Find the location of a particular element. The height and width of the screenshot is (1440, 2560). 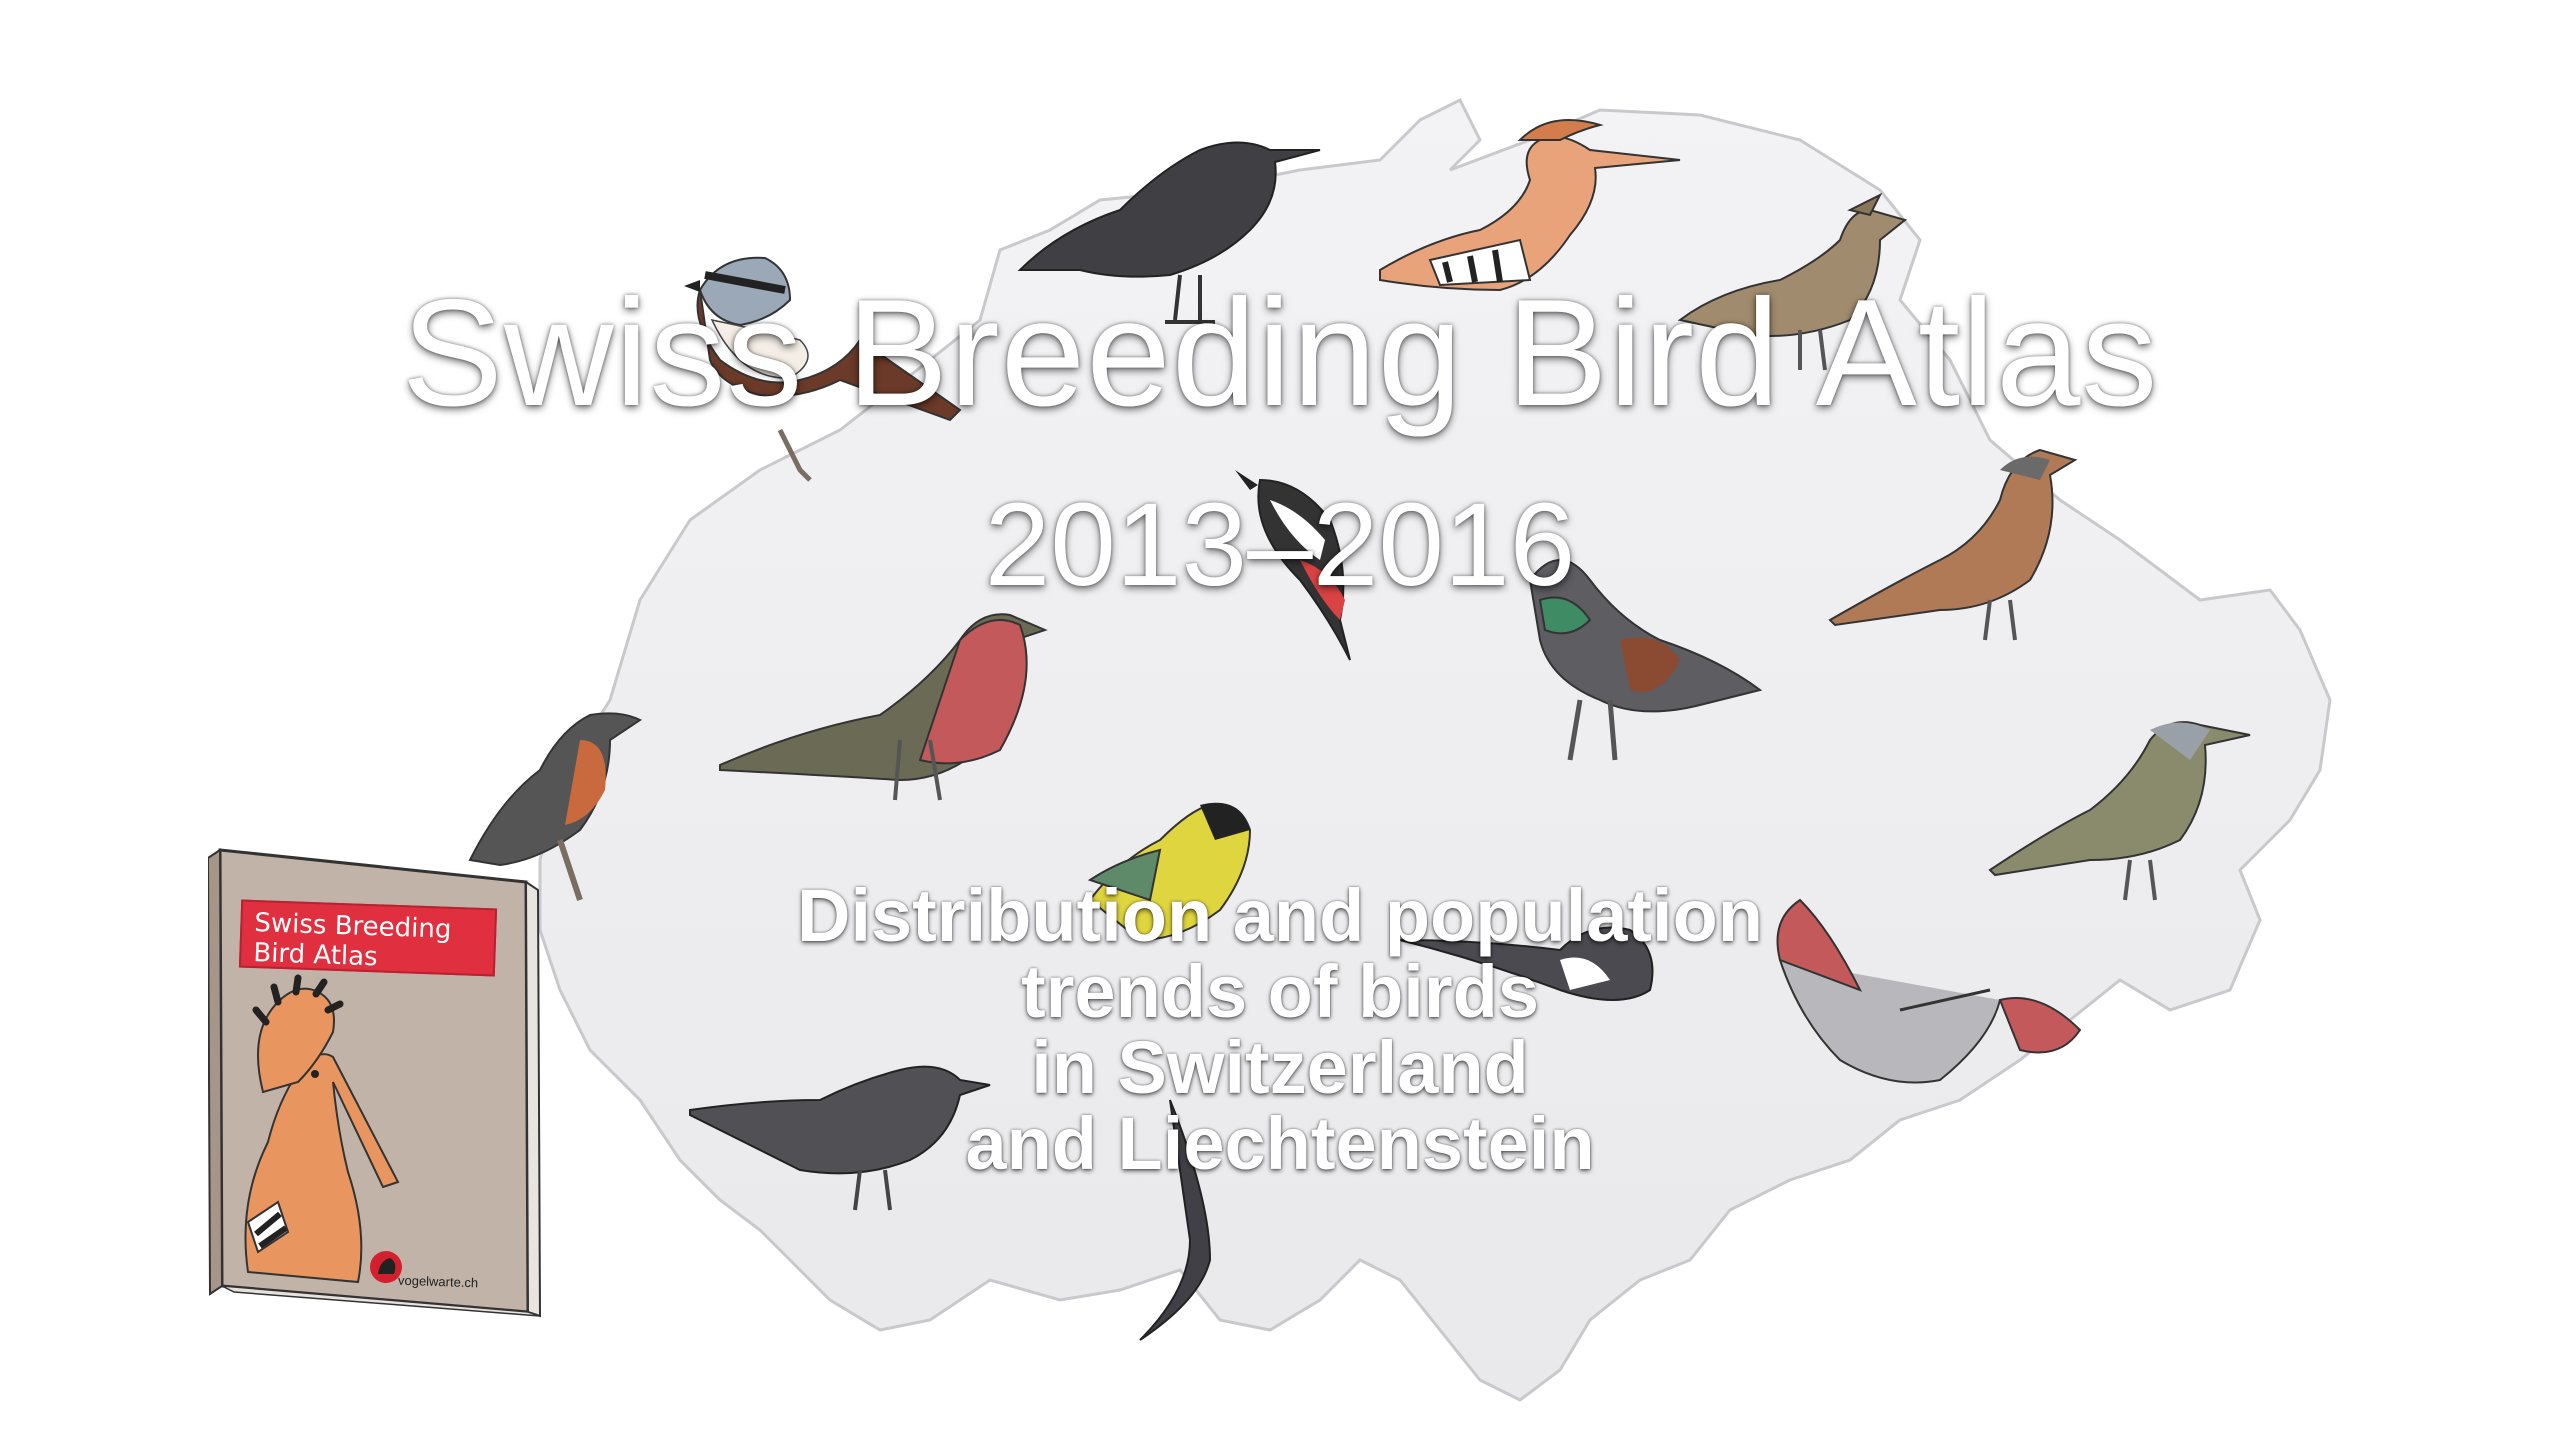

whinchat-icon is located at coordinates (555, 806).